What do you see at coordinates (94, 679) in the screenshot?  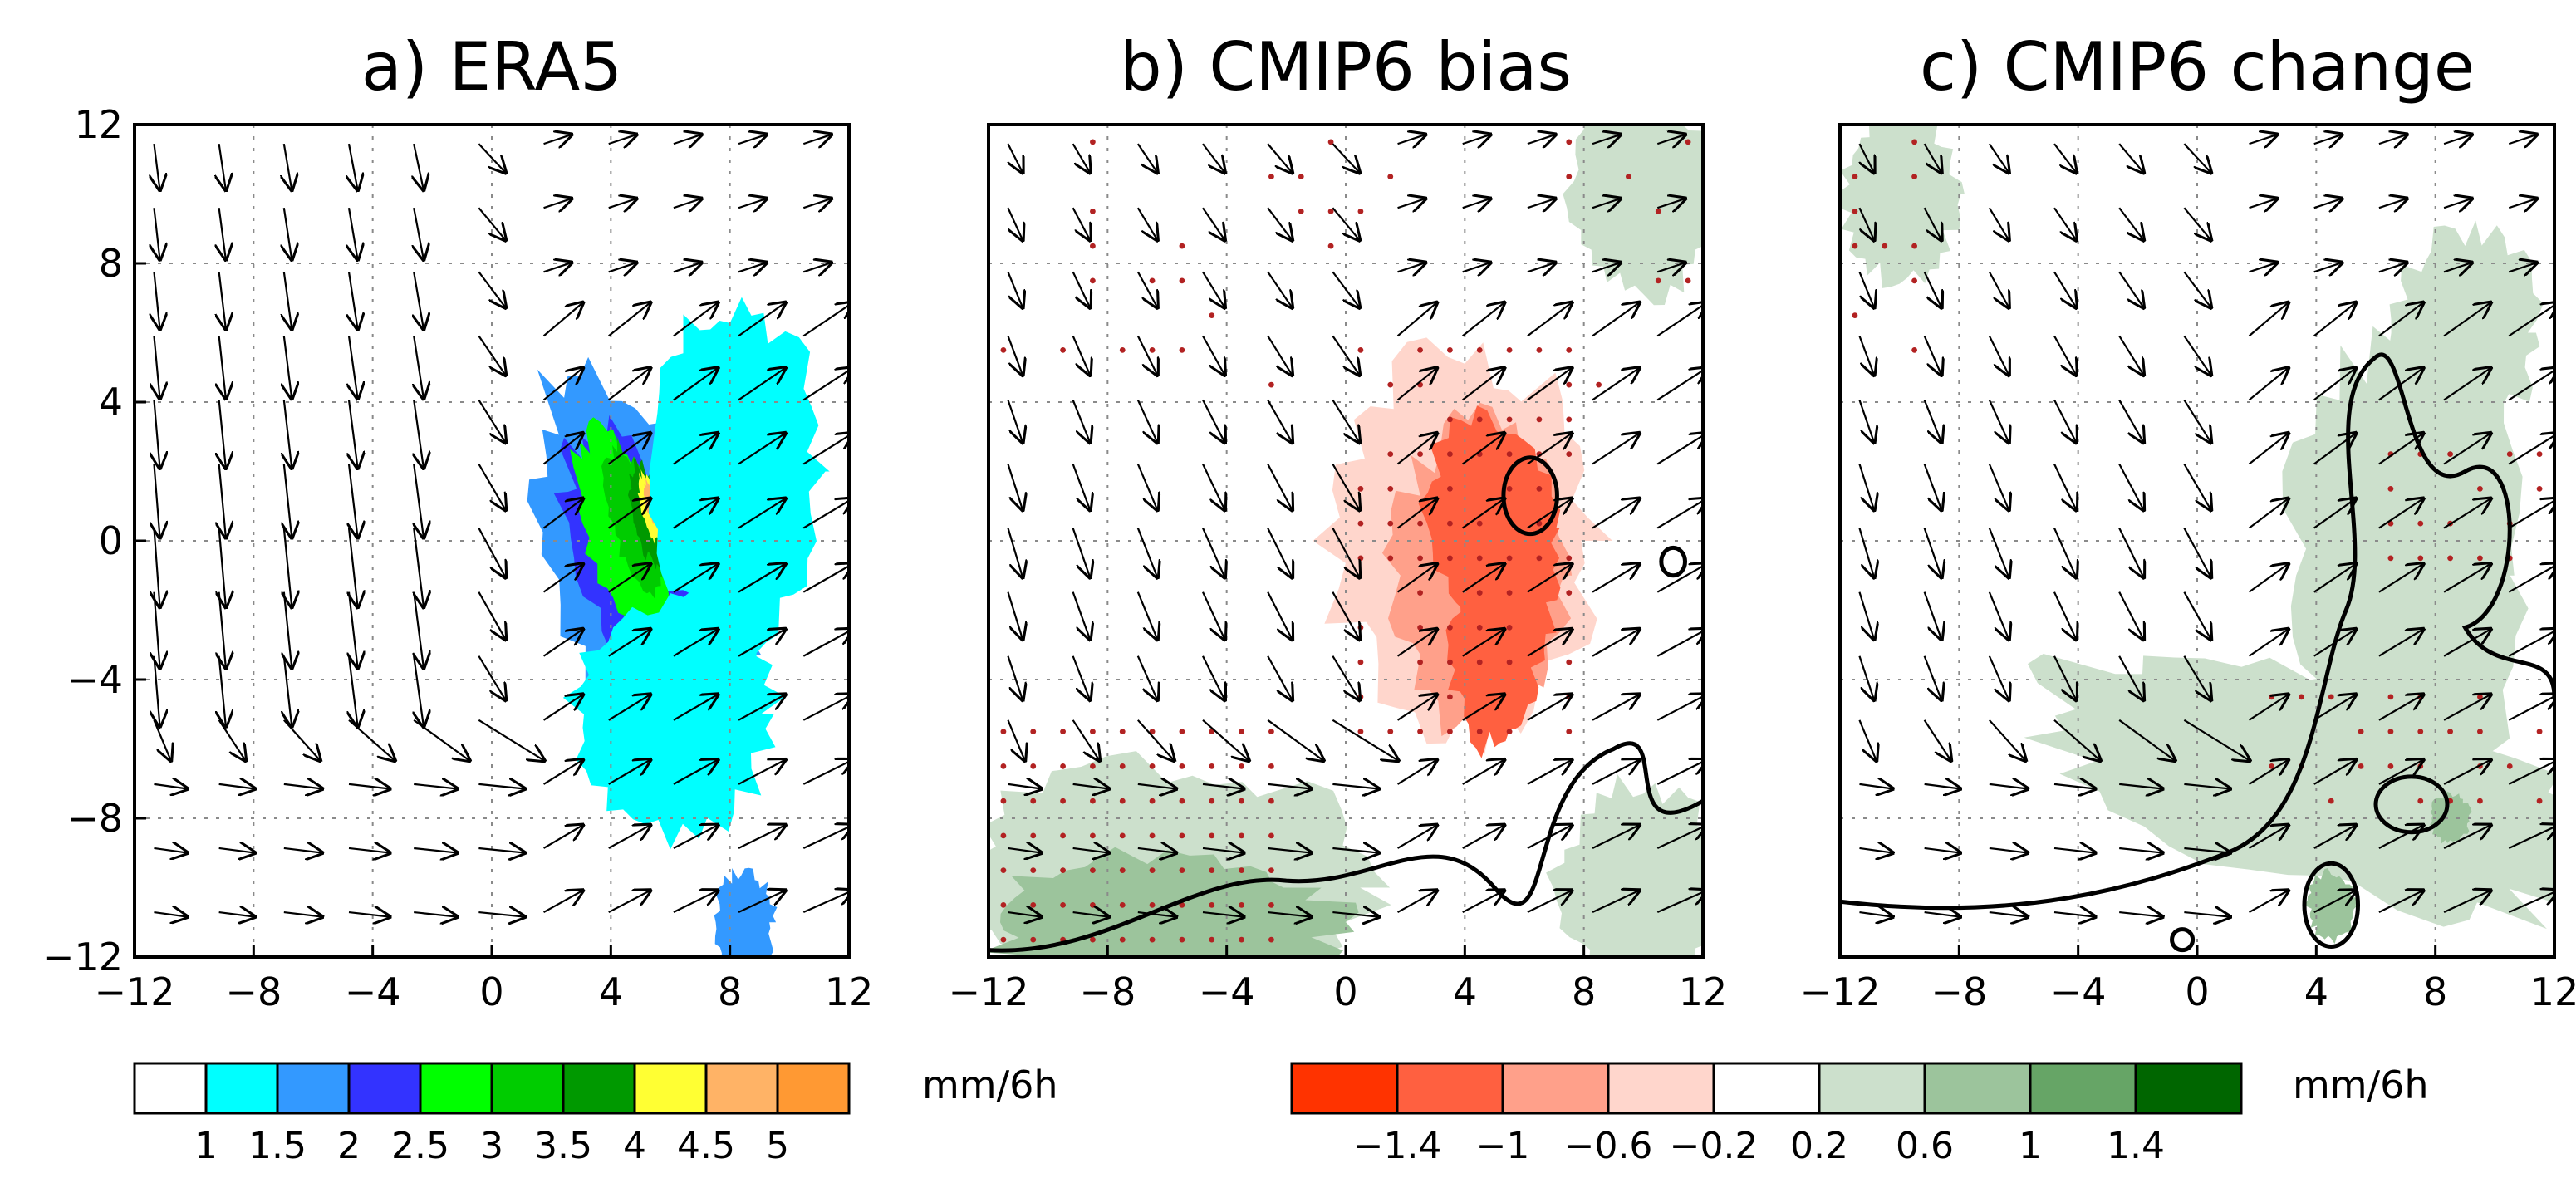 I see `y-tick-label: −4` at bounding box center [94, 679].